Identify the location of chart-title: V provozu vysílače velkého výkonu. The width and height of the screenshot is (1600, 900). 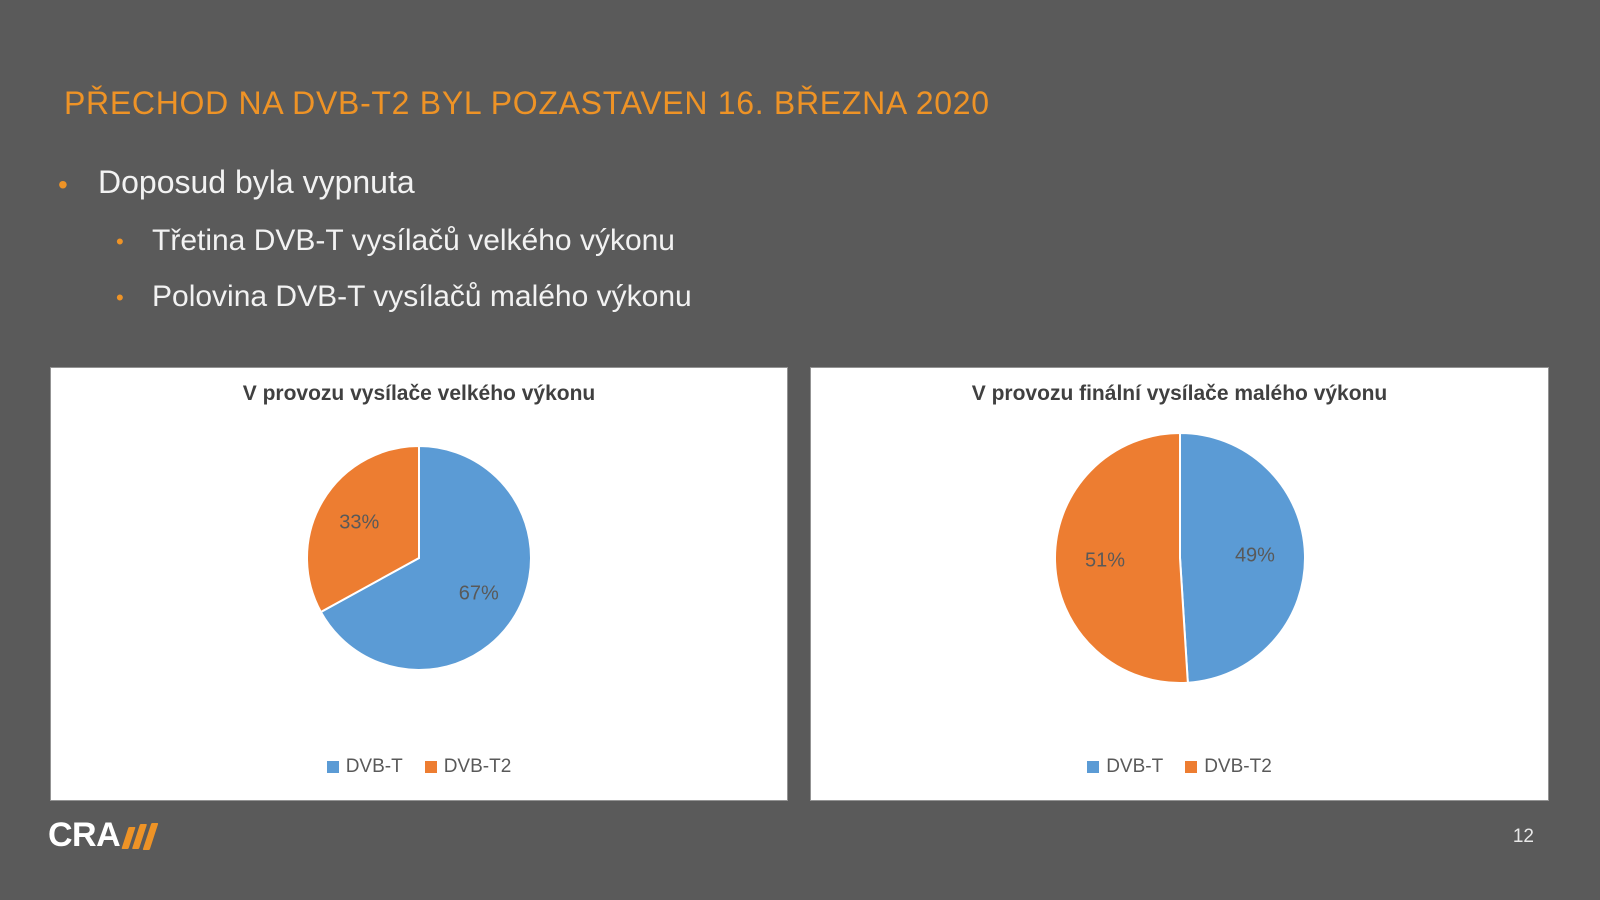
(419, 393).